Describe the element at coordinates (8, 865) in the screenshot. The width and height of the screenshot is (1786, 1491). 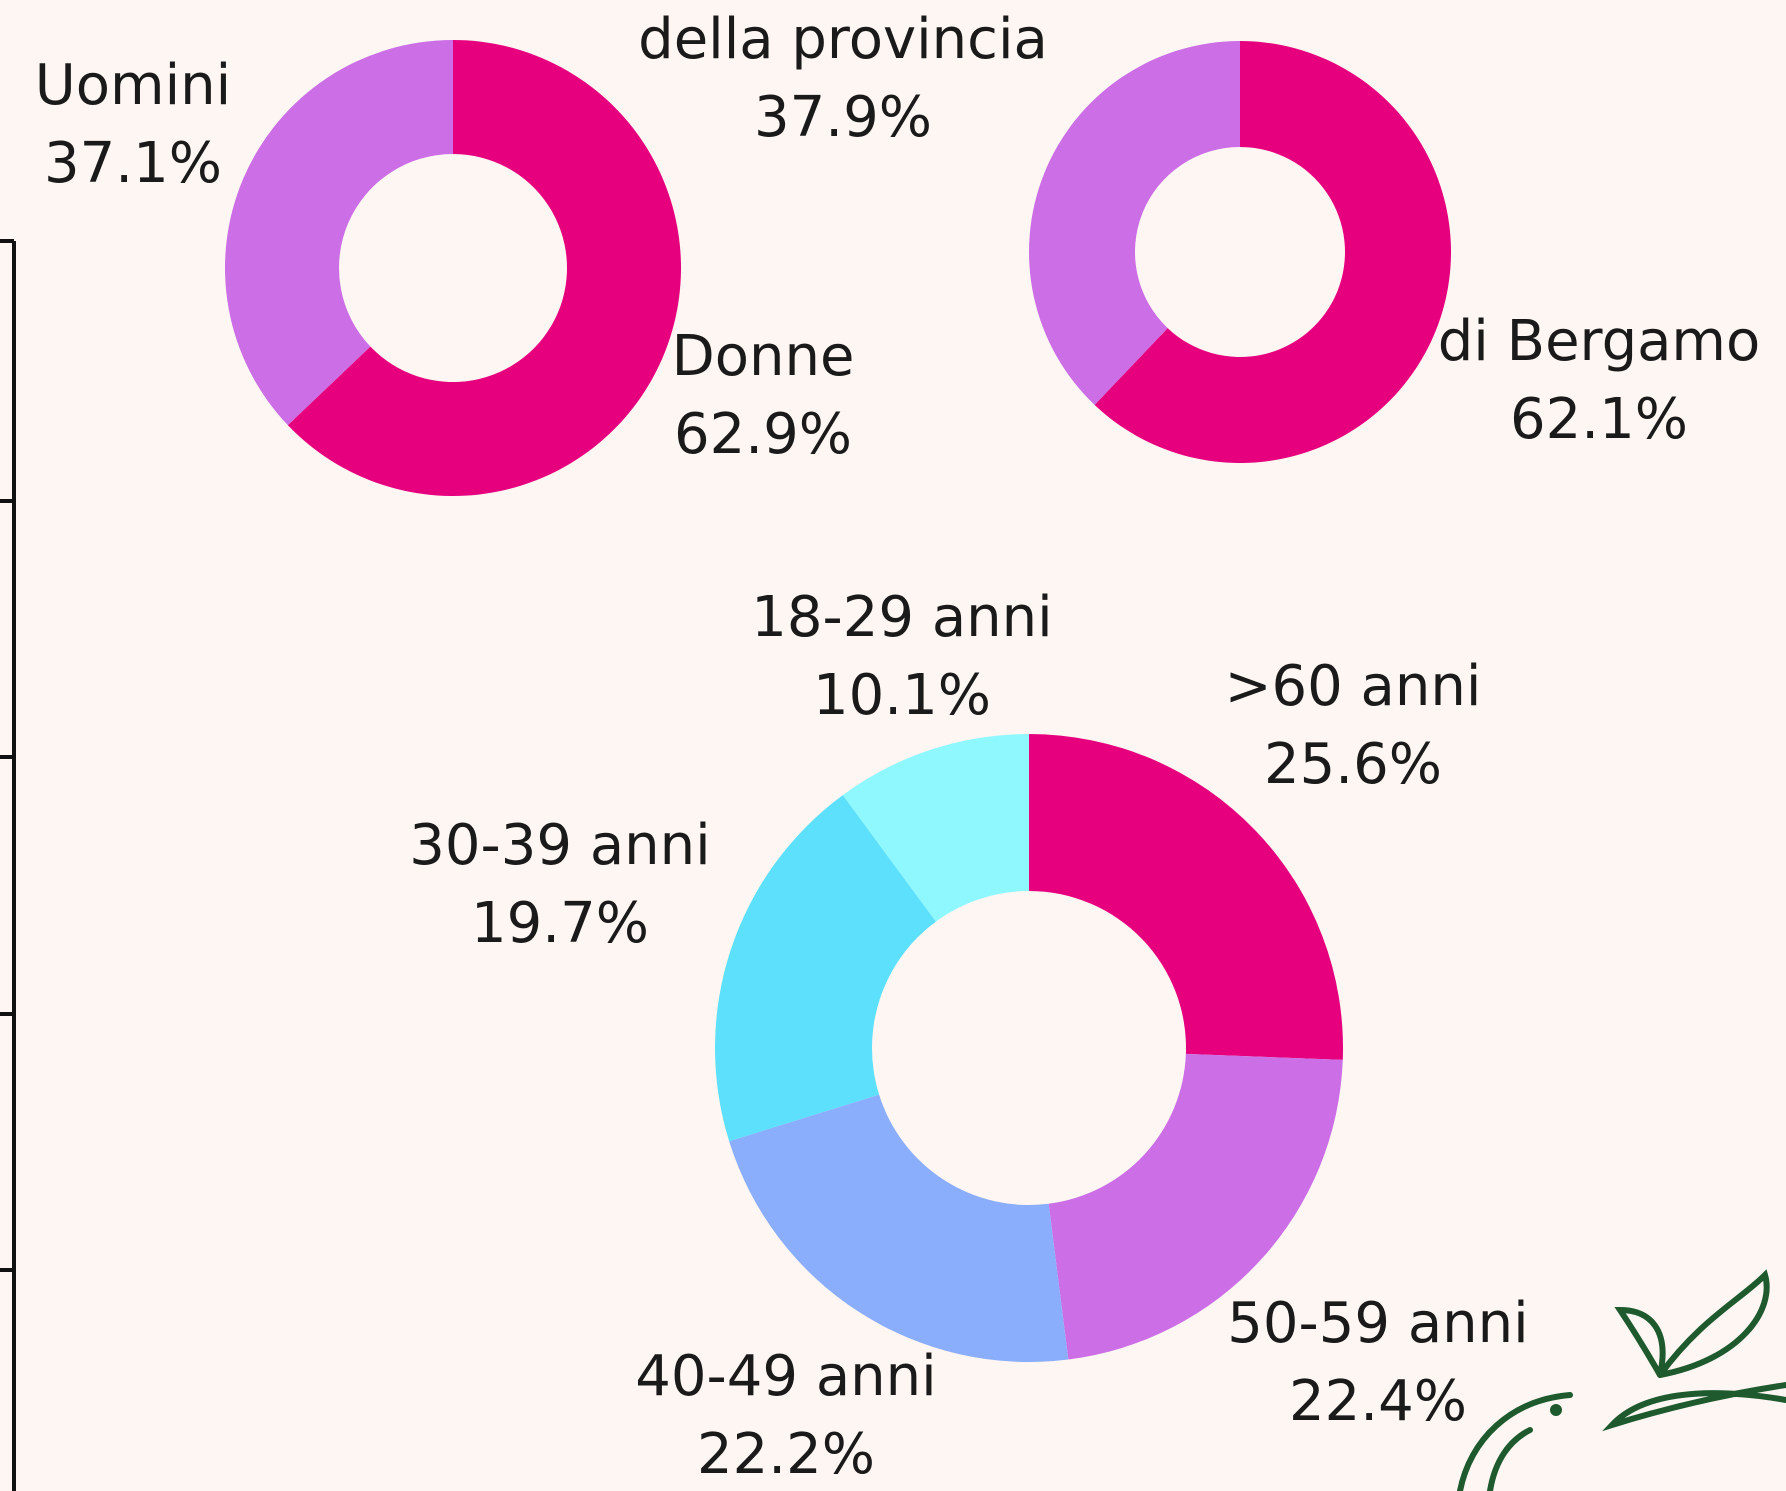
I see `left-axis` at that location.